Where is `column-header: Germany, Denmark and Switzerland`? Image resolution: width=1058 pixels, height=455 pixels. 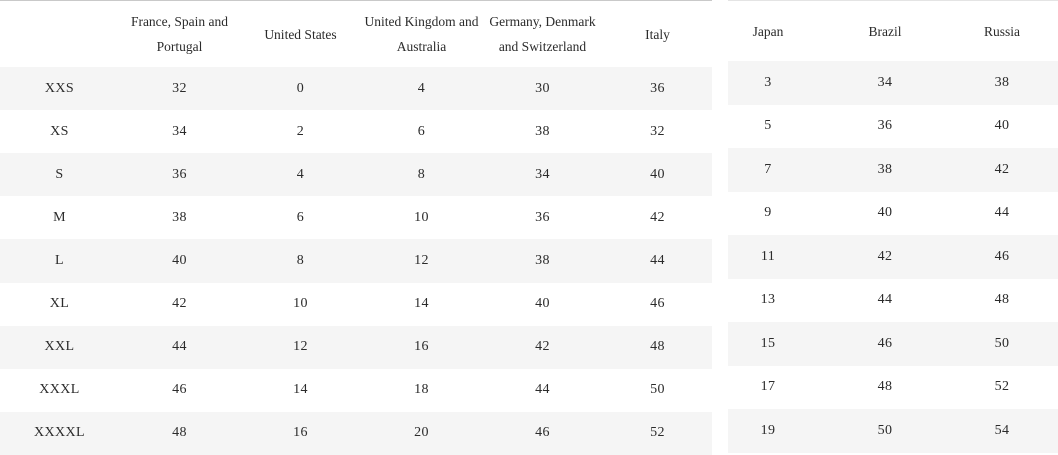
column-header: Germany, Denmark and Switzerland is located at coordinates (542, 34).